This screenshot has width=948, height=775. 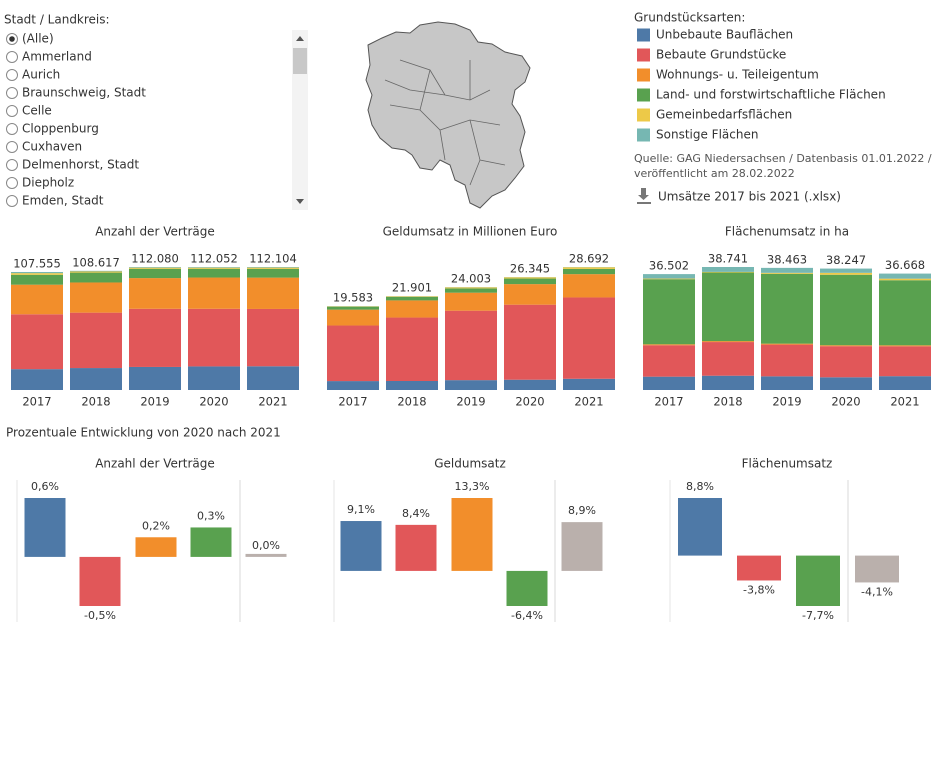 I want to click on total-label: 28.692, so click(x=589, y=259).